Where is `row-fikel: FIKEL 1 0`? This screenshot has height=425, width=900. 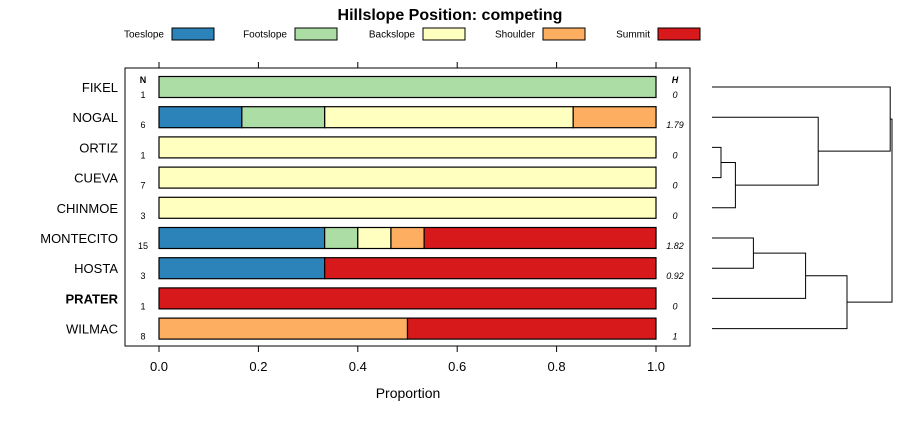 row-fikel: FIKEL 1 0 is located at coordinates (380, 87).